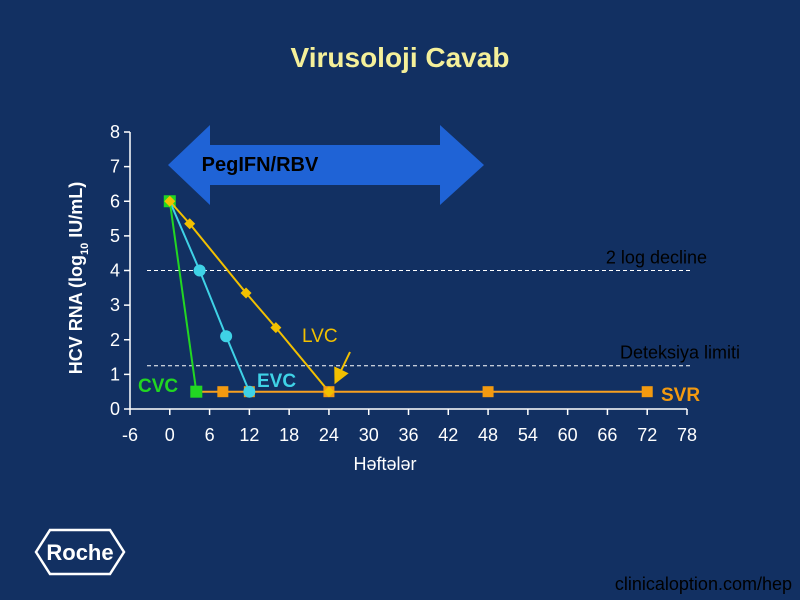 The width and height of the screenshot is (800, 600). What do you see at coordinates (249, 435) in the screenshot?
I see `x-tick-label: 12` at bounding box center [249, 435].